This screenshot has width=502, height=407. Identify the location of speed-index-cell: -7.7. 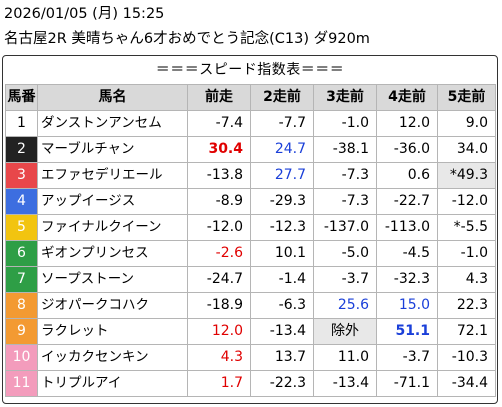
(282, 123).